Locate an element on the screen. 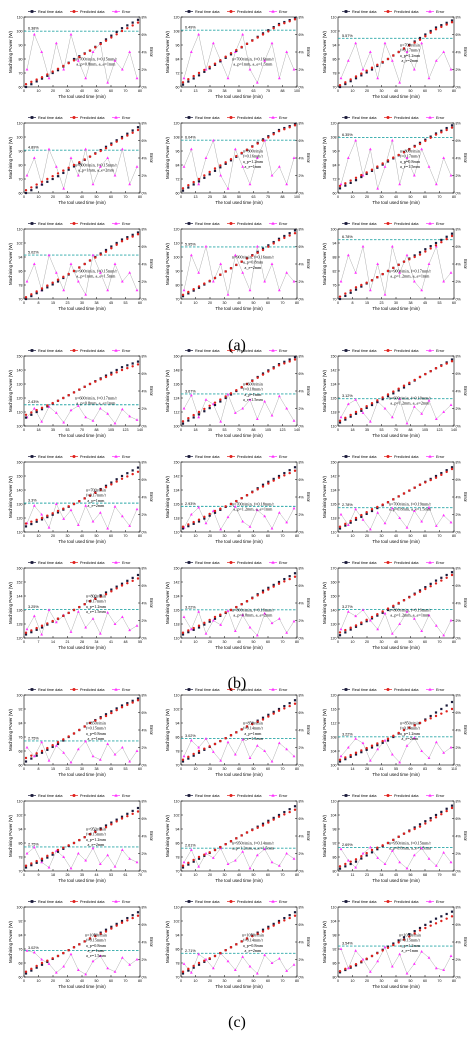  parameter-annotation: a_p=1mm is located at coordinates (253, 394).